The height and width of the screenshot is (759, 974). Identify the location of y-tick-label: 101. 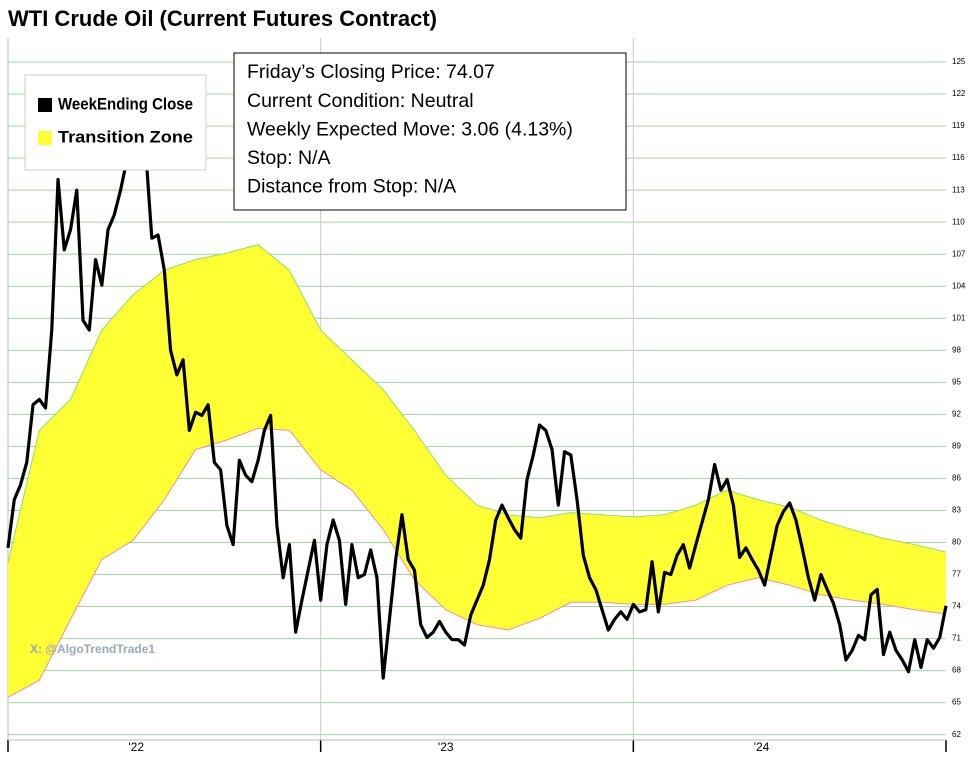
(959, 317).